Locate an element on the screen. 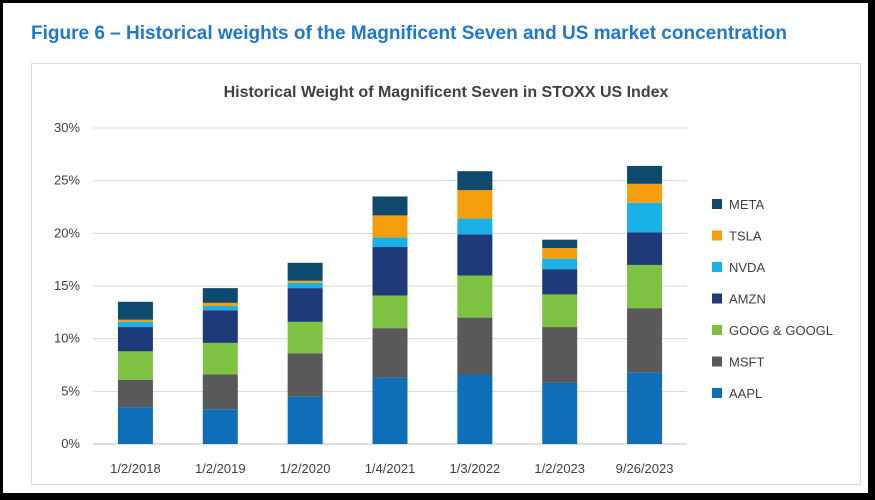 The image size is (875, 500). x-tick-label: 1/2/2019 is located at coordinates (220, 468).